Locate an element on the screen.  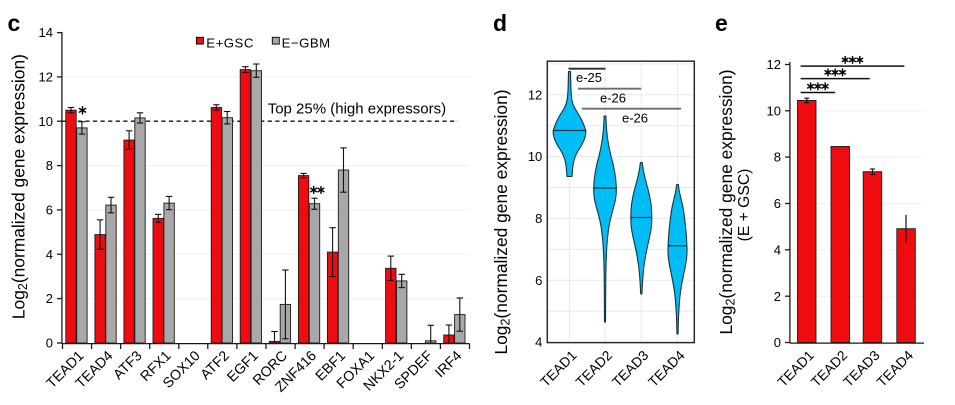
svg-text: e is located at coordinates (721, 23).